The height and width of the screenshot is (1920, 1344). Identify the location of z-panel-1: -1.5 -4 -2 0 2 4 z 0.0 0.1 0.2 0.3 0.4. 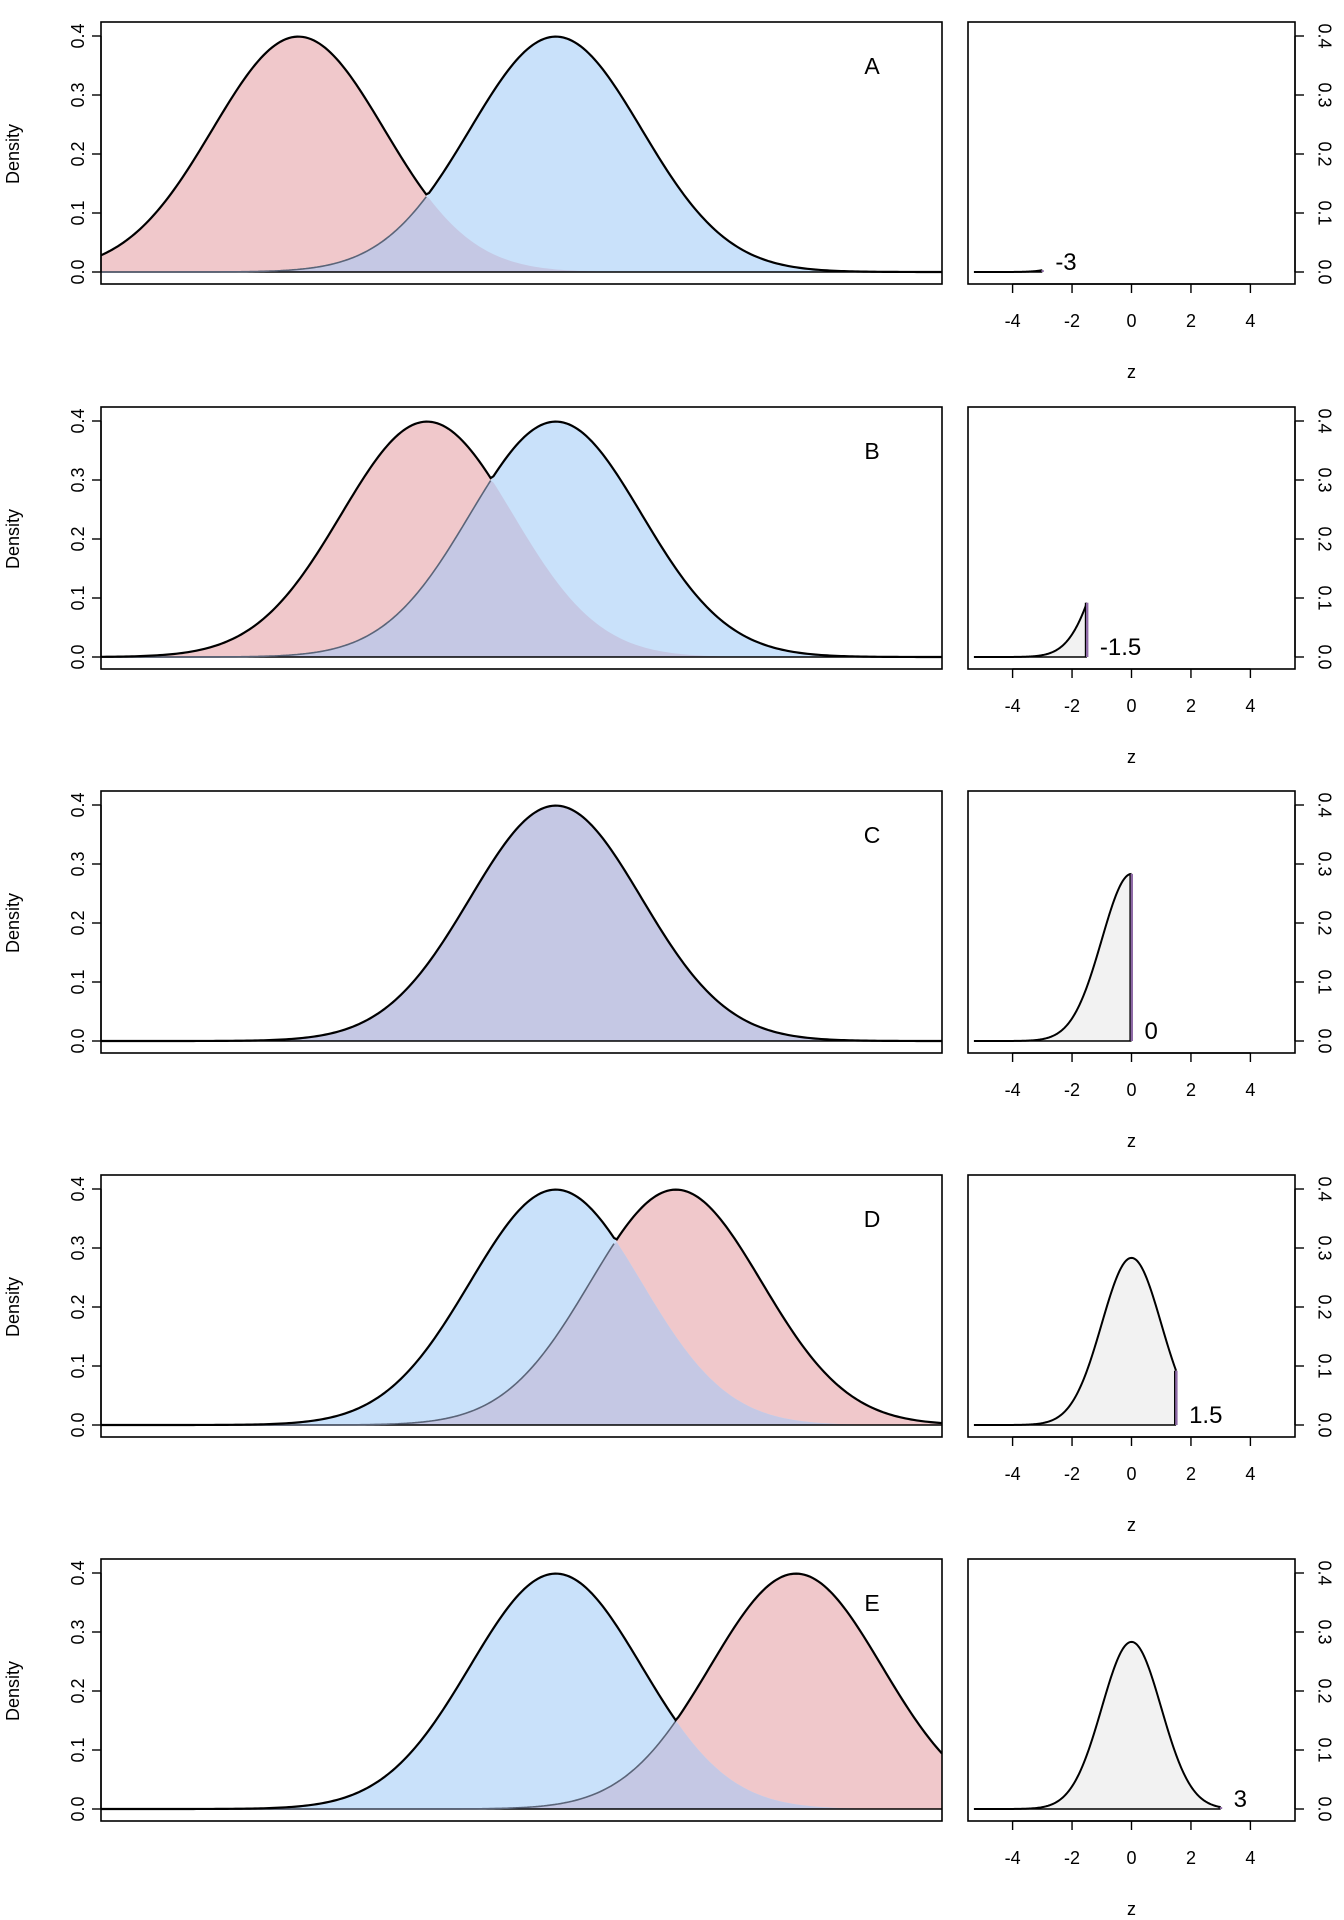
(1150, 586).